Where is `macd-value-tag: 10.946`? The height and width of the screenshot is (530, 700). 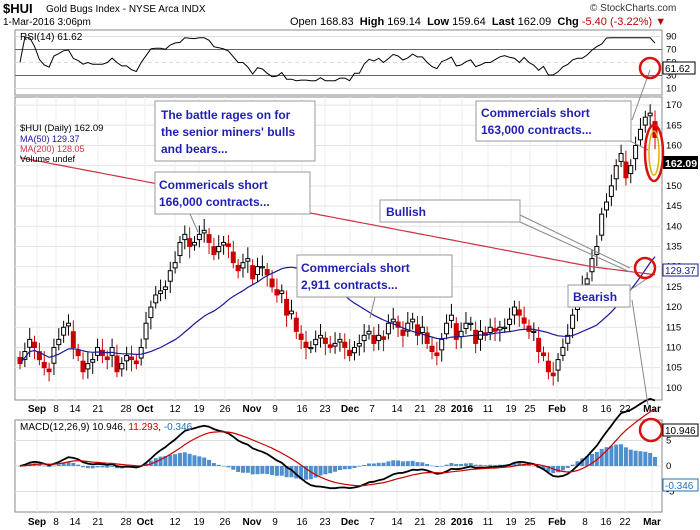 macd-value-tag: 10.946 is located at coordinates (680, 431).